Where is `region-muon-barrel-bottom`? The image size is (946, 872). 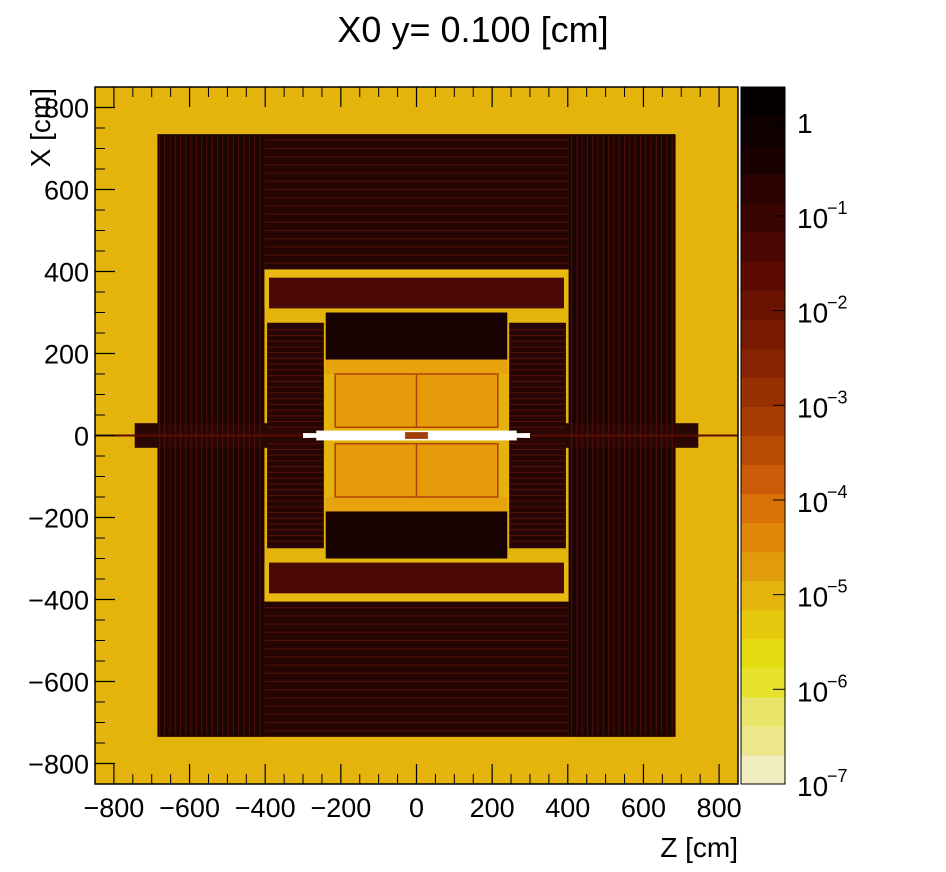 region-muon-barrel-bottom is located at coordinates (416, 669).